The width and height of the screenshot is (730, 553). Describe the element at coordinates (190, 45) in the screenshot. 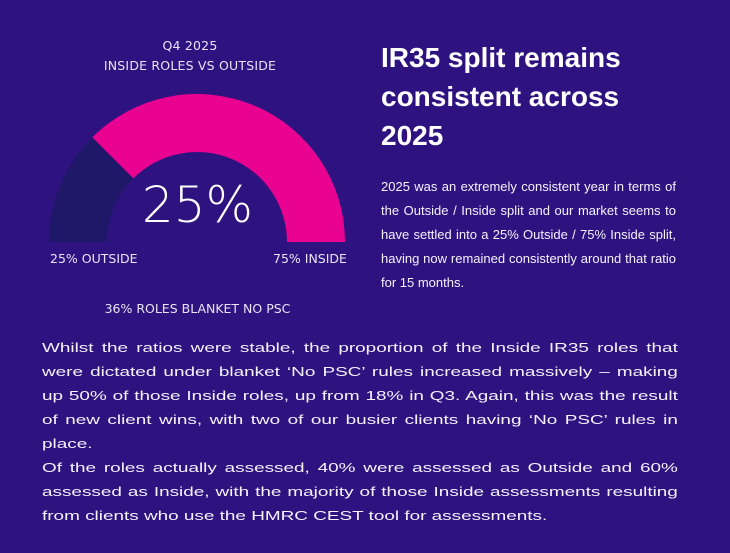

I see `gauge-title-period: Q4 2025` at that location.